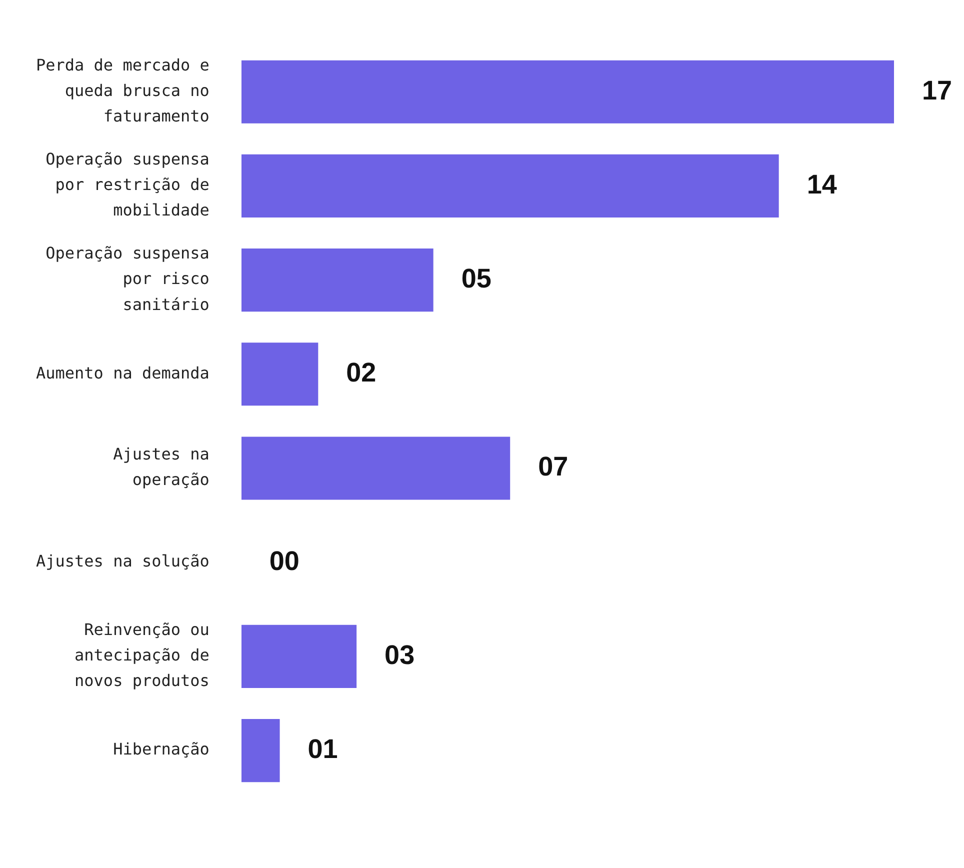 The width and height of the screenshot is (964, 868). Describe the element at coordinates (476, 279) in the screenshot. I see `data-label: 05` at that location.